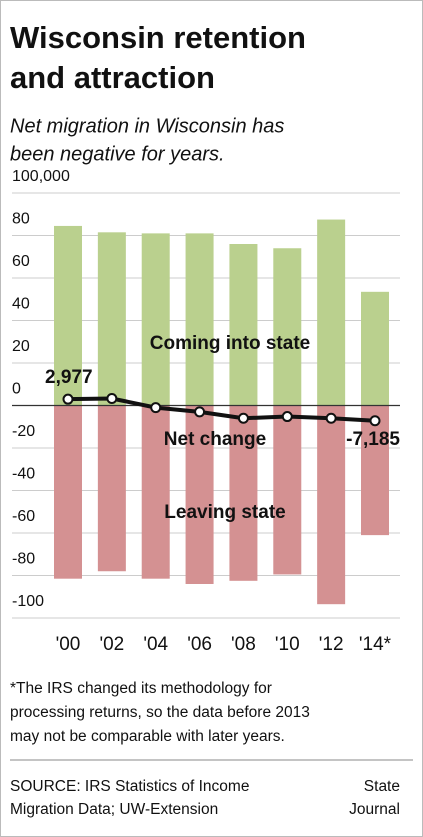  What do you see at coordinates (117, 154) in the screenshot?
I see `subtitle: been negative for years.` at bounding box center [117, 154].